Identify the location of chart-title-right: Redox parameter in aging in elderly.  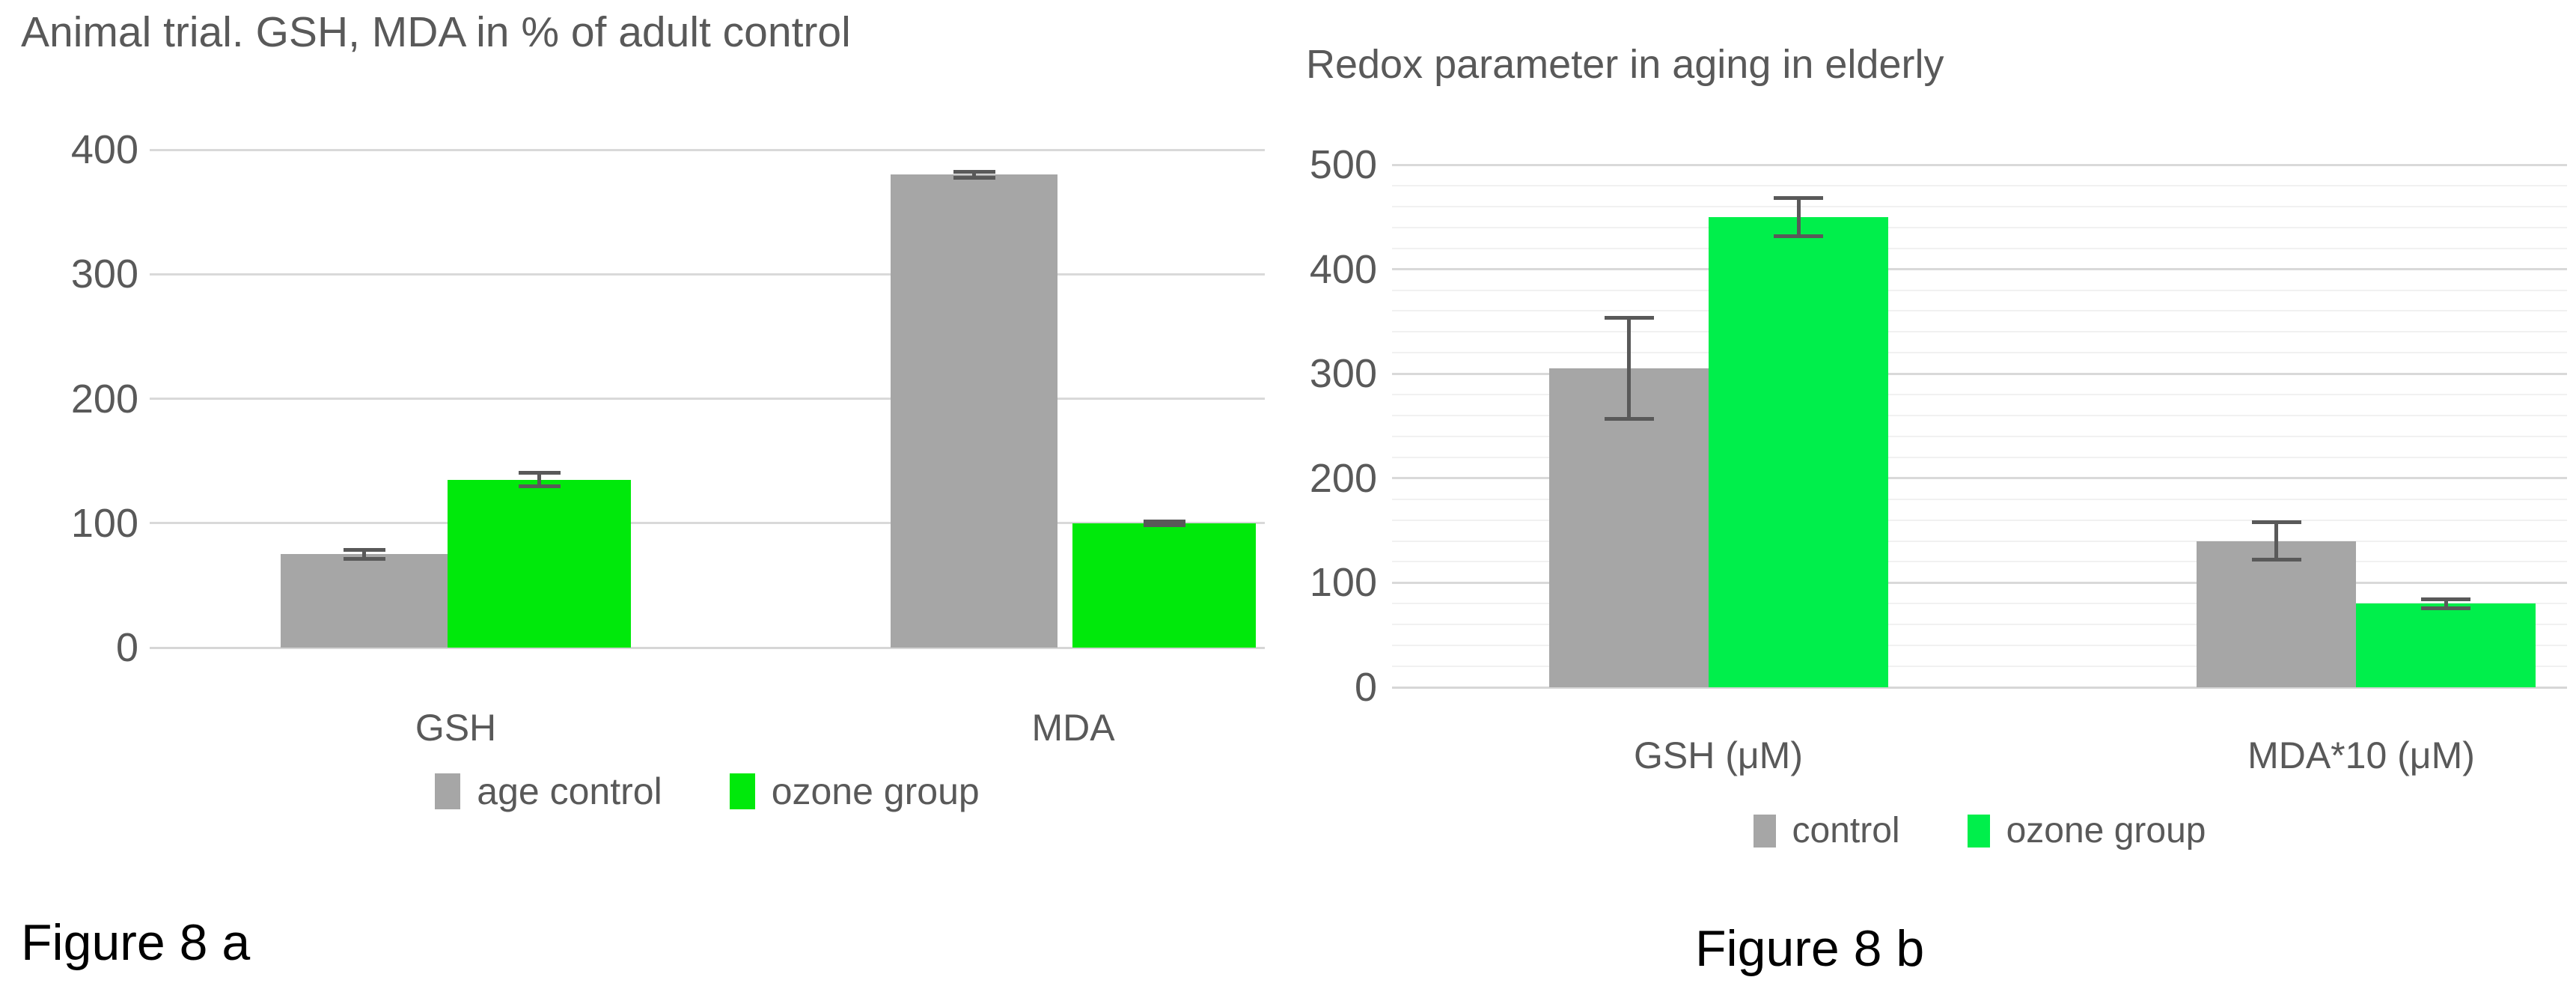
(1625, 64).